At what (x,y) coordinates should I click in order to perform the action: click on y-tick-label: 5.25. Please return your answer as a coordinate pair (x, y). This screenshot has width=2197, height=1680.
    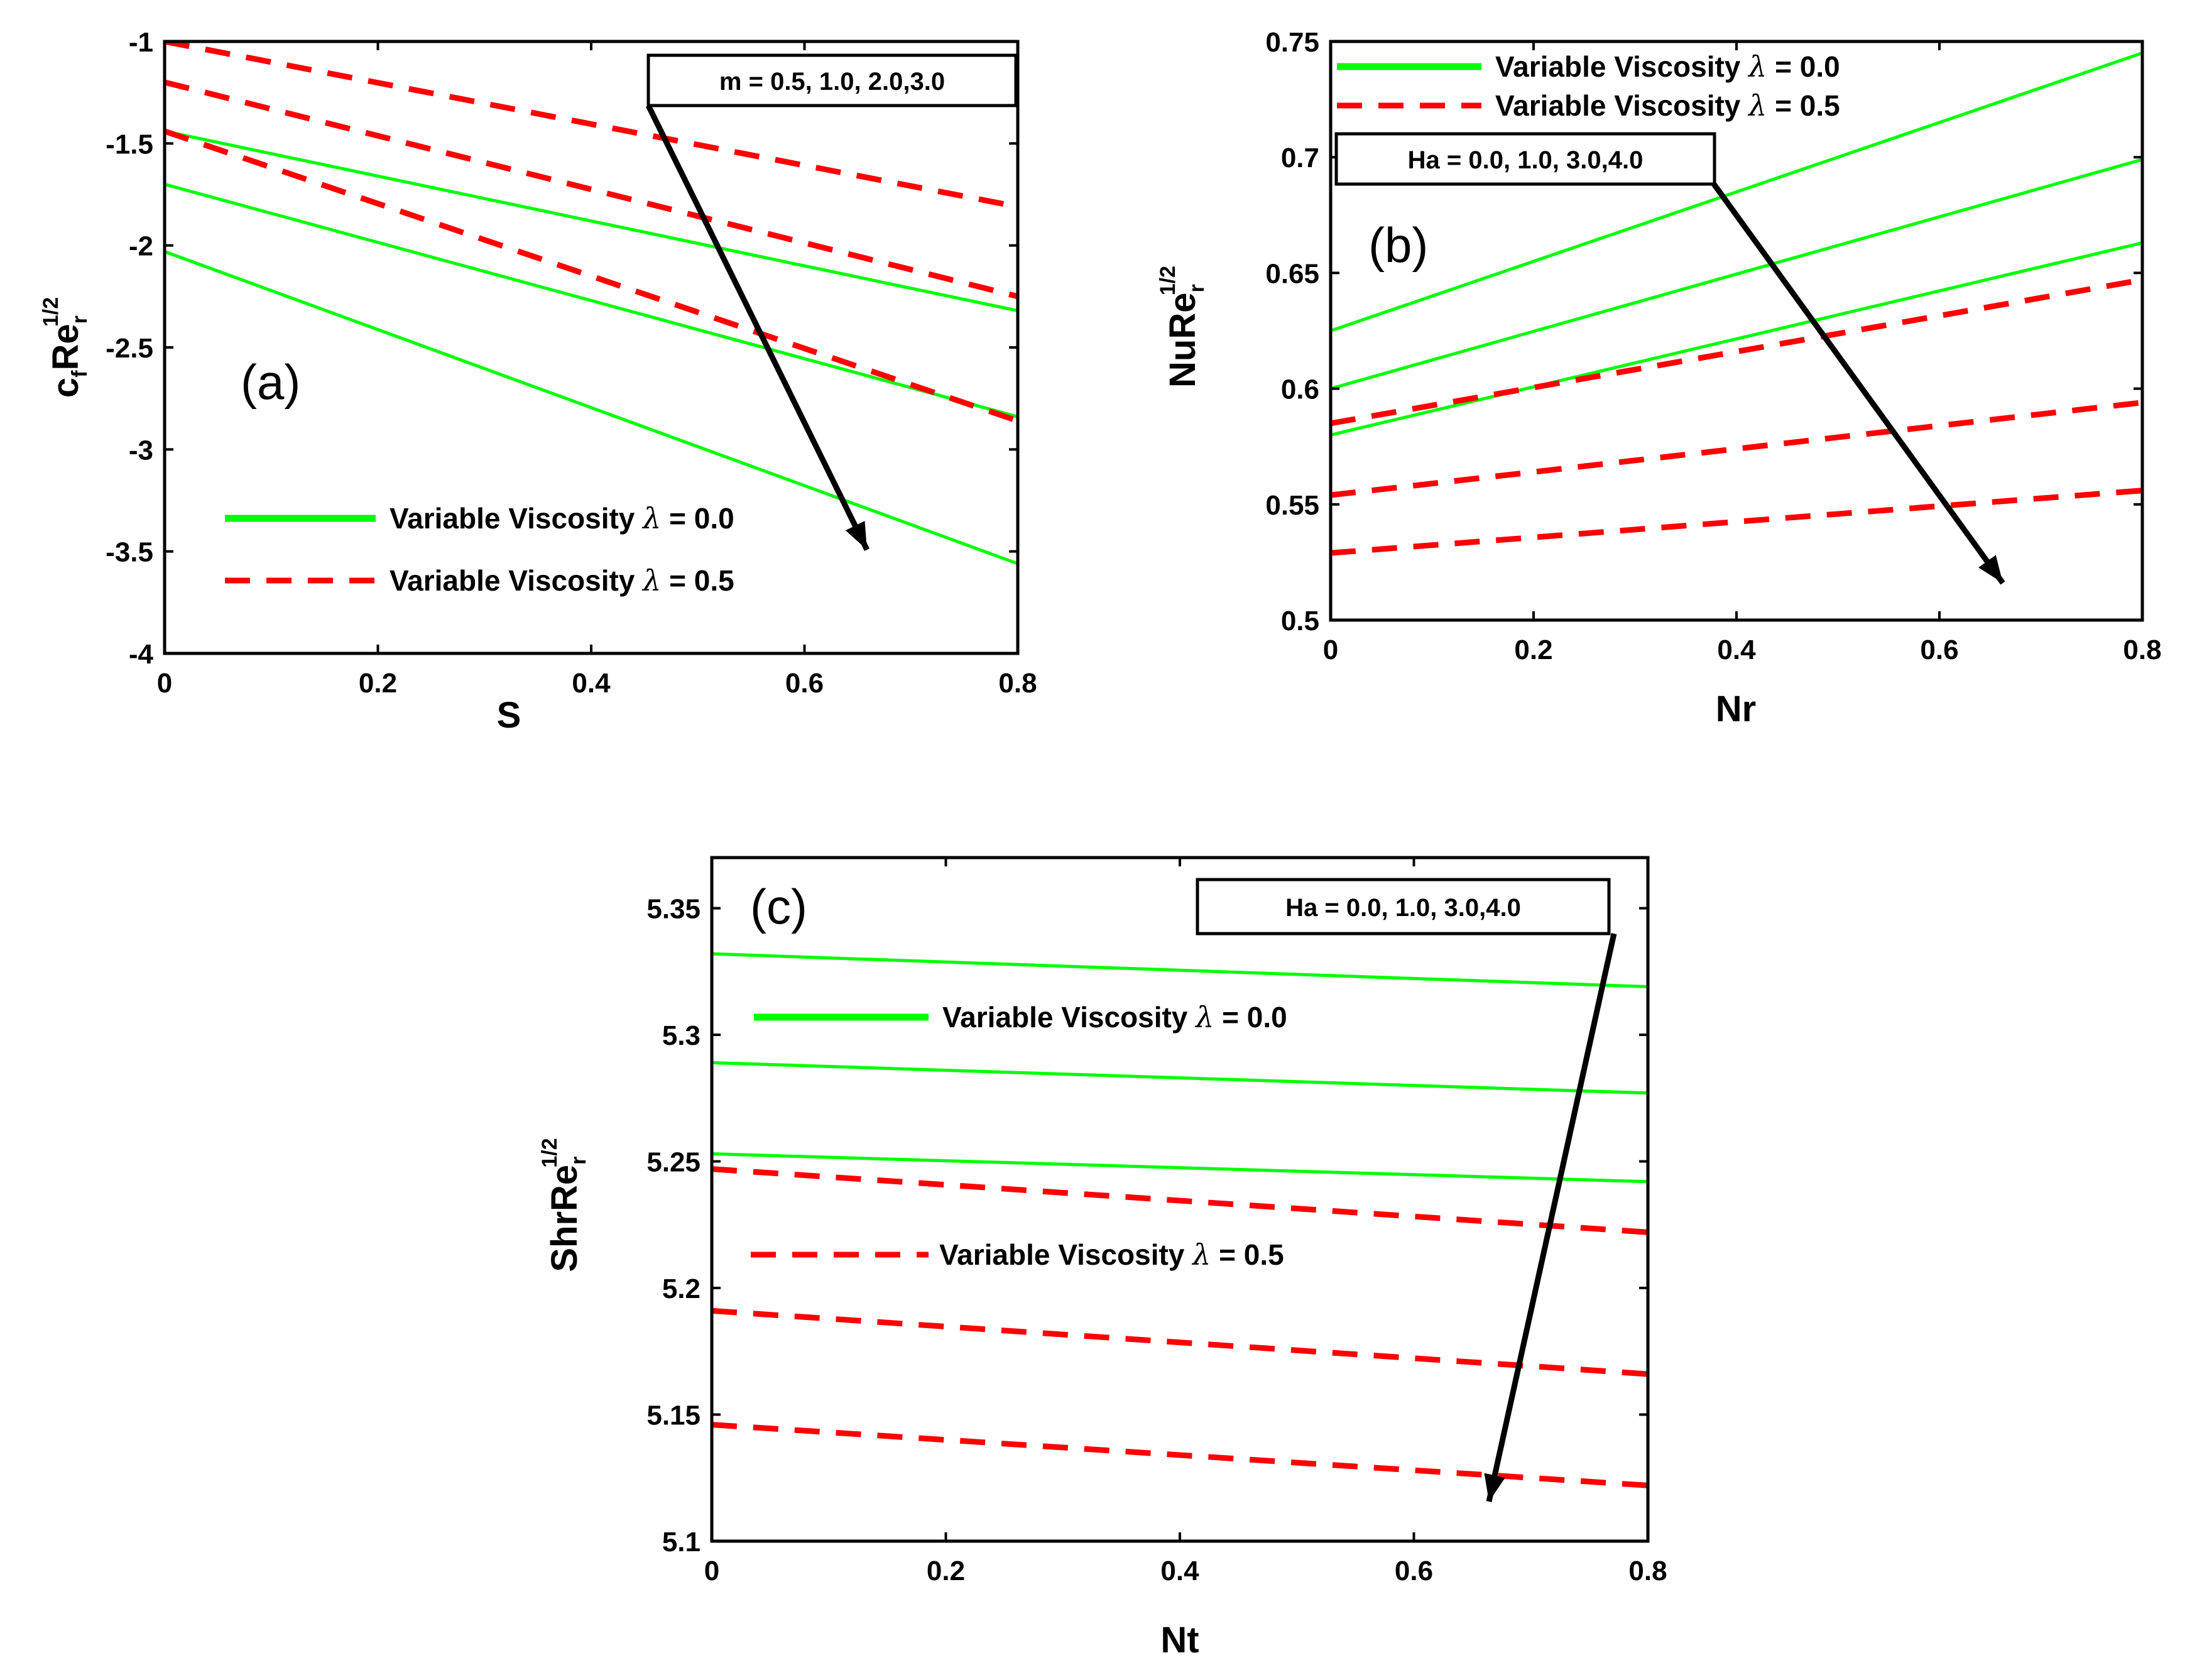
    Looking at the image, I should click on (673, 1162).